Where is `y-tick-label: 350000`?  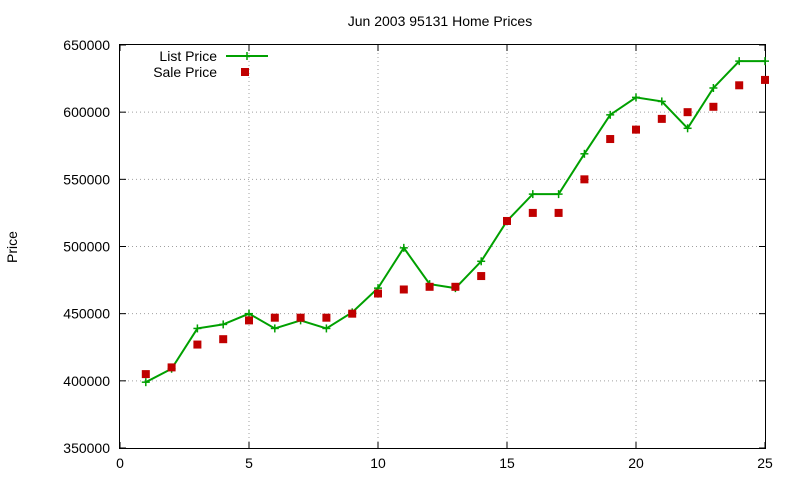
y-tick-label: 350000 is located at coordinates (86, 448).